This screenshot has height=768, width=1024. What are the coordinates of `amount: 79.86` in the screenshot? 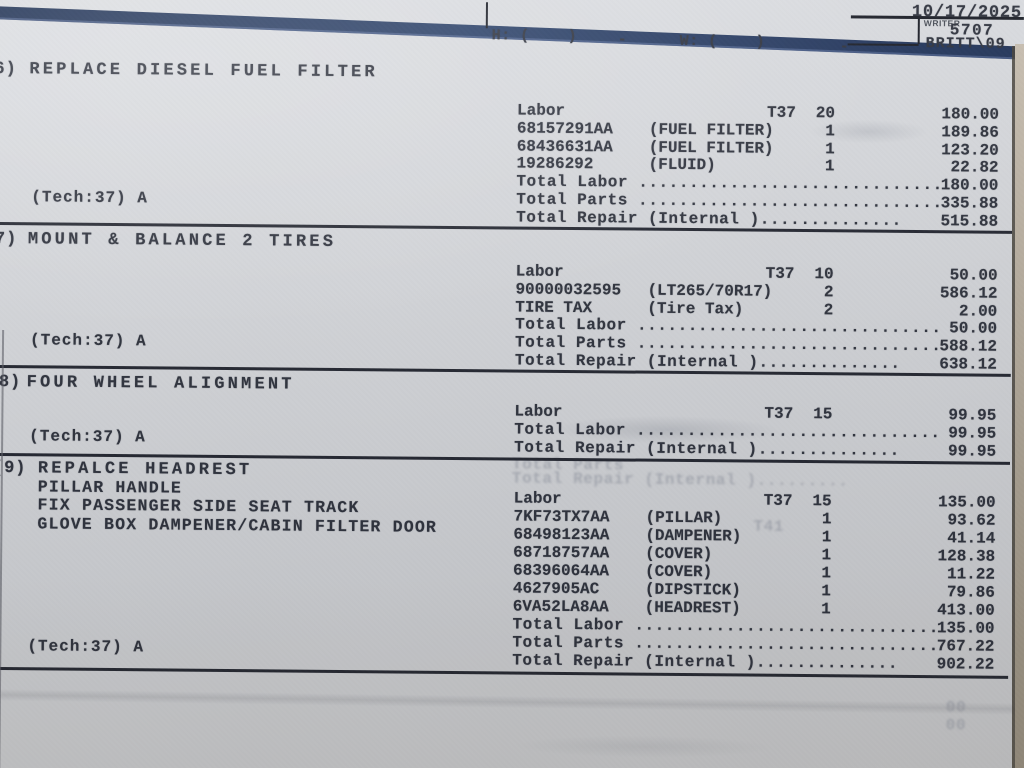 It's located at (970, 592).